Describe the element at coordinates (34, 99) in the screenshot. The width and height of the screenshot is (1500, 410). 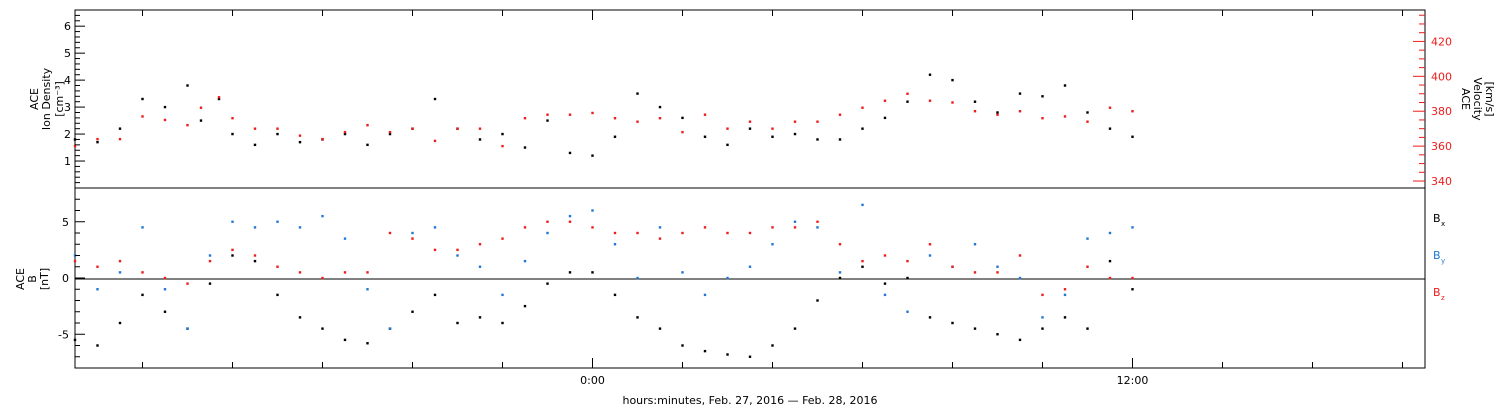
I see `density-ylabel-line1: ACE` at that location.